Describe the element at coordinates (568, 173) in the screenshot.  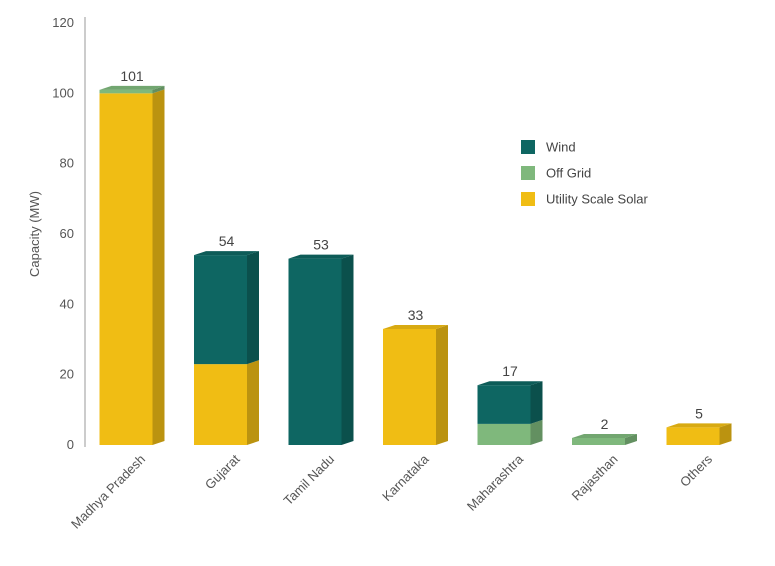
I see `legend-label: Off Grid` at that location.